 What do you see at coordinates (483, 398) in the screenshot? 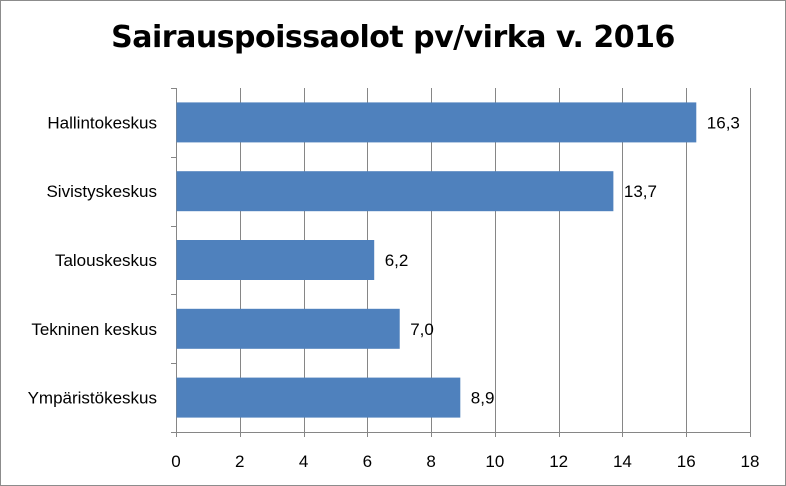
I see `data-label: 8,9` at bounding box center [483, 398].